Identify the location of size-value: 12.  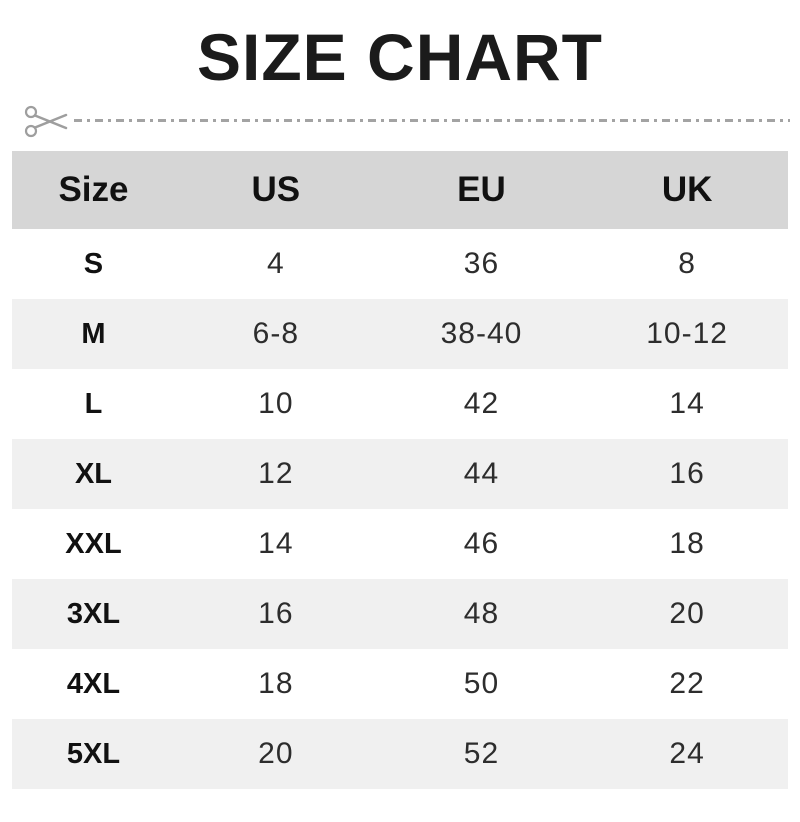
(275, 474).